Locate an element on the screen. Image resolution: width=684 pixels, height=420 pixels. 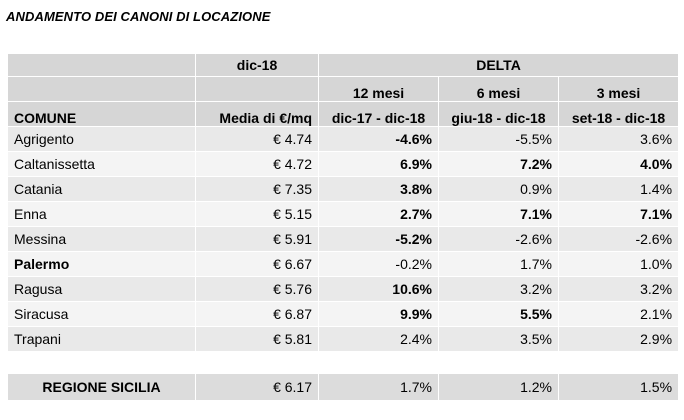
header-media: Media di €/mq is located at coordinates (257, 114).